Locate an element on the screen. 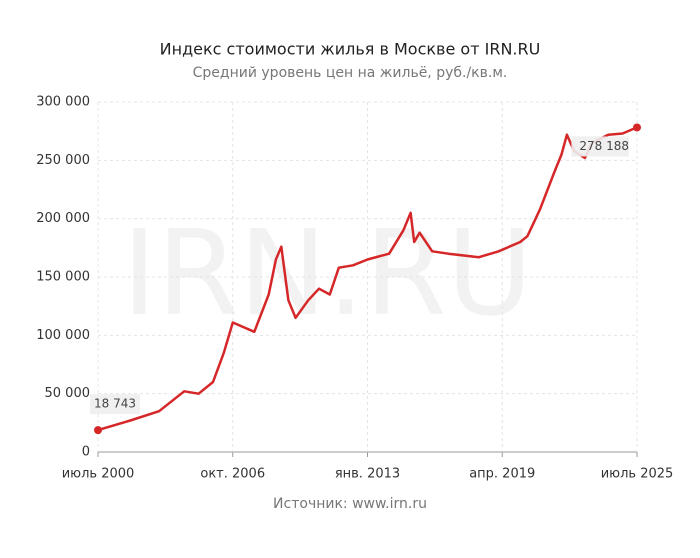 This screenshot has width=700, height=558. x-tick-label: янв. 2013 is located at coordinates (367, 474).